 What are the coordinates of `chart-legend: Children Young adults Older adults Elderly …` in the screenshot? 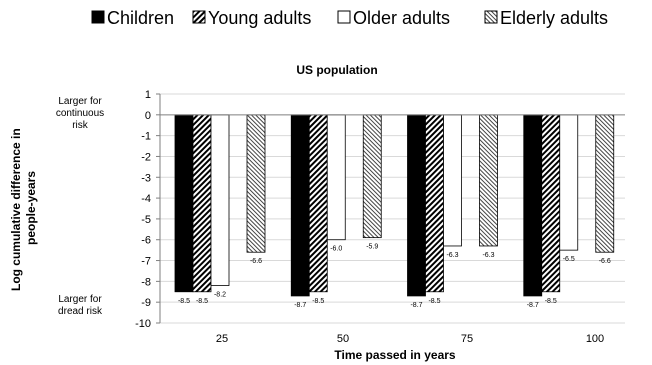 It's located at (349, 18).